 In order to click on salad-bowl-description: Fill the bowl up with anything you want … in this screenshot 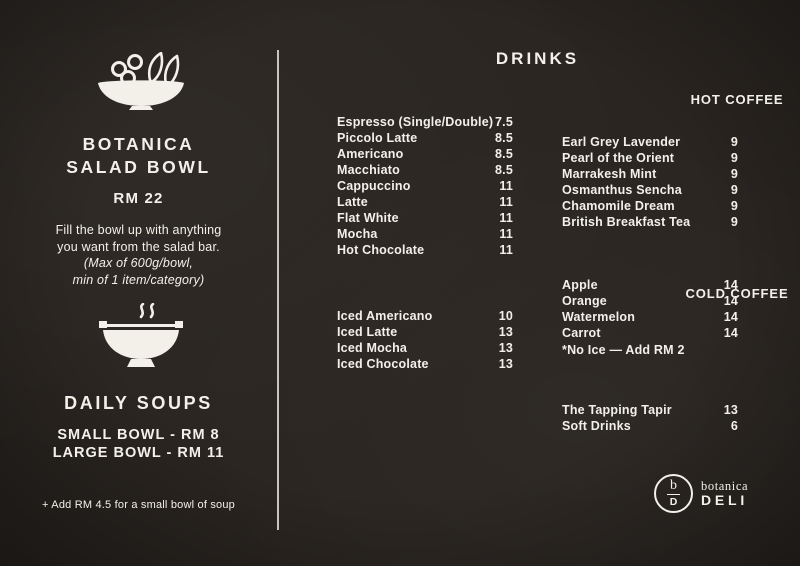, I will do `click(138, 255)`.